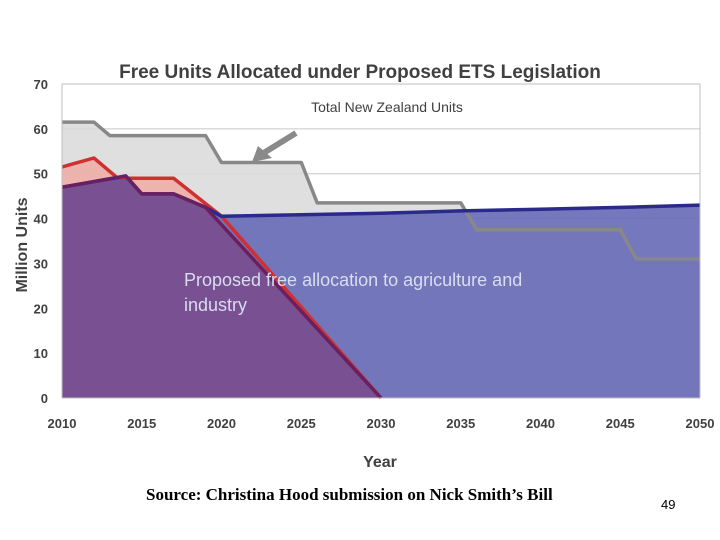  I want to click on page-number: 49, so click(668, 504).